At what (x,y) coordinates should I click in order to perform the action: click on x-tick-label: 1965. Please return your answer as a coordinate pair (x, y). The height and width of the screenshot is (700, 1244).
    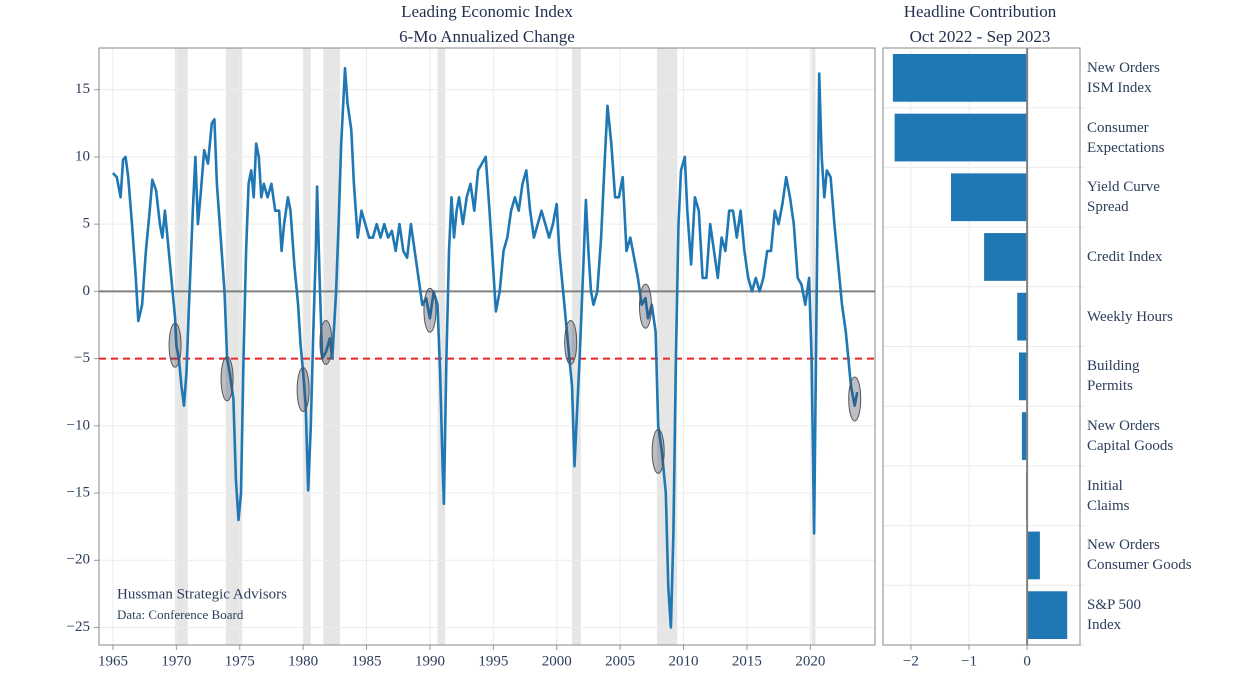
    Looking at the image, I should click on (113, 661).